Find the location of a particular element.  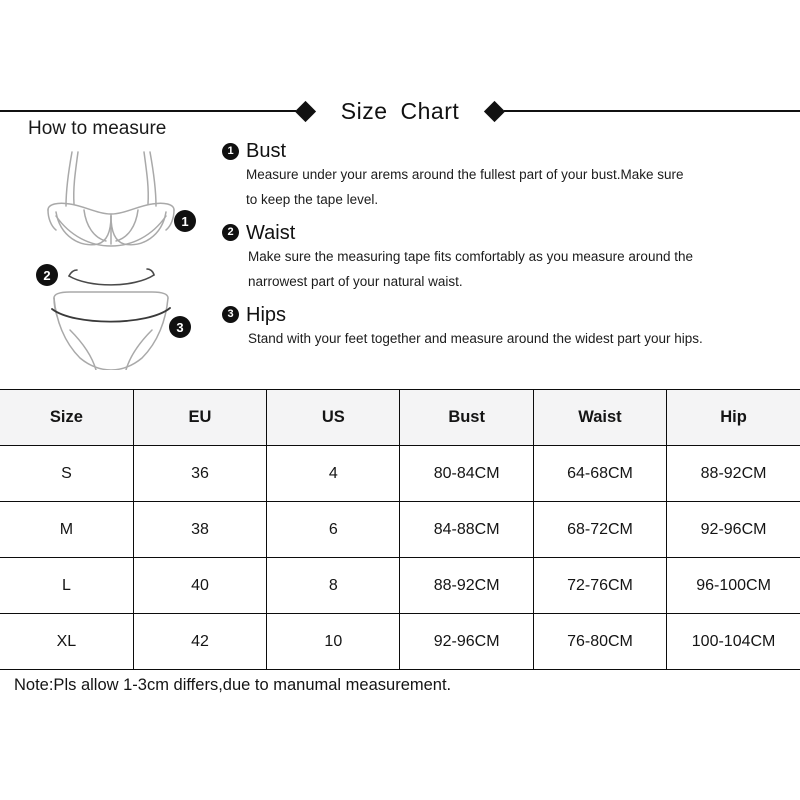

table-header: Size EU US Bust Waist Hip is located at coordinates (400, 417).